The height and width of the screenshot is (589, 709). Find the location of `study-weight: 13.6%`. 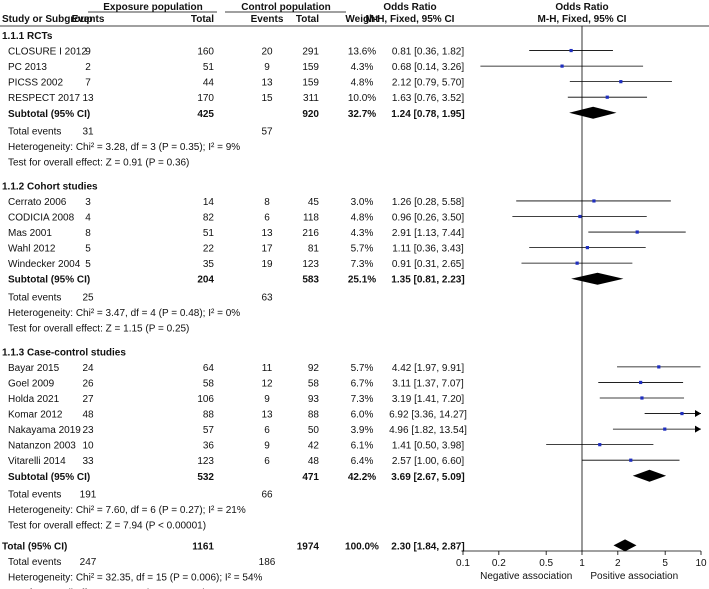

study-weight: 13.6% is located at coordinates (362, 52).